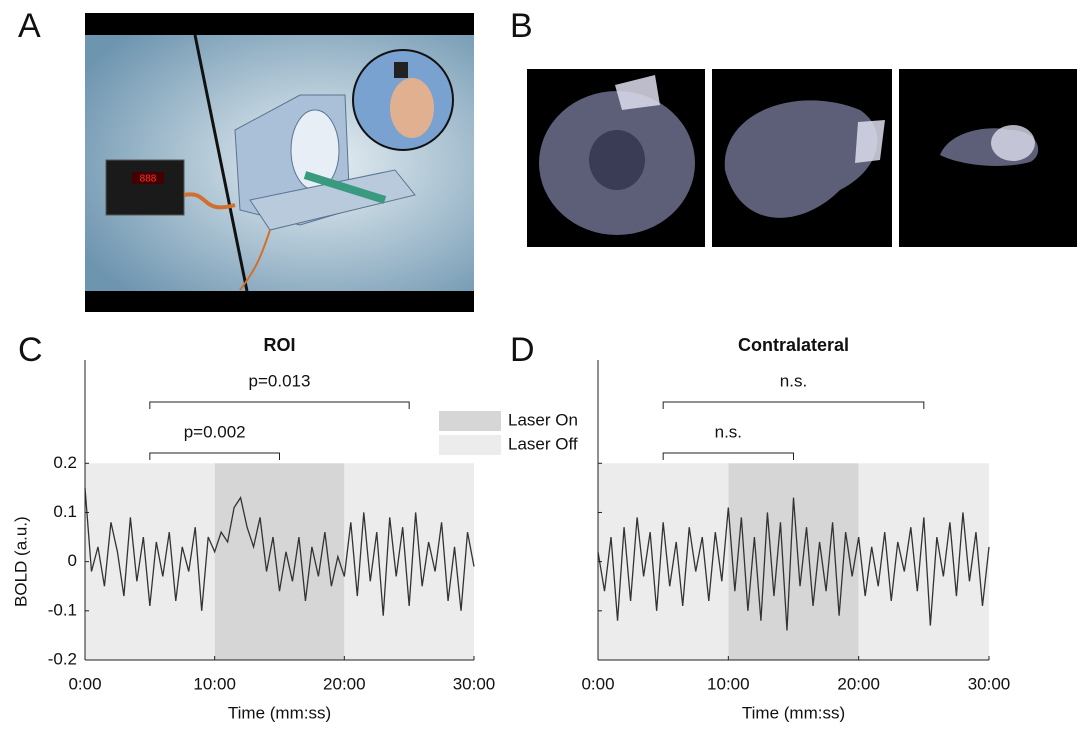 The image size is (1088, 736). What do you see at coordinates (802, 158) in the screenshot?
I see `brain-slices` at bounding box center [802, 158].